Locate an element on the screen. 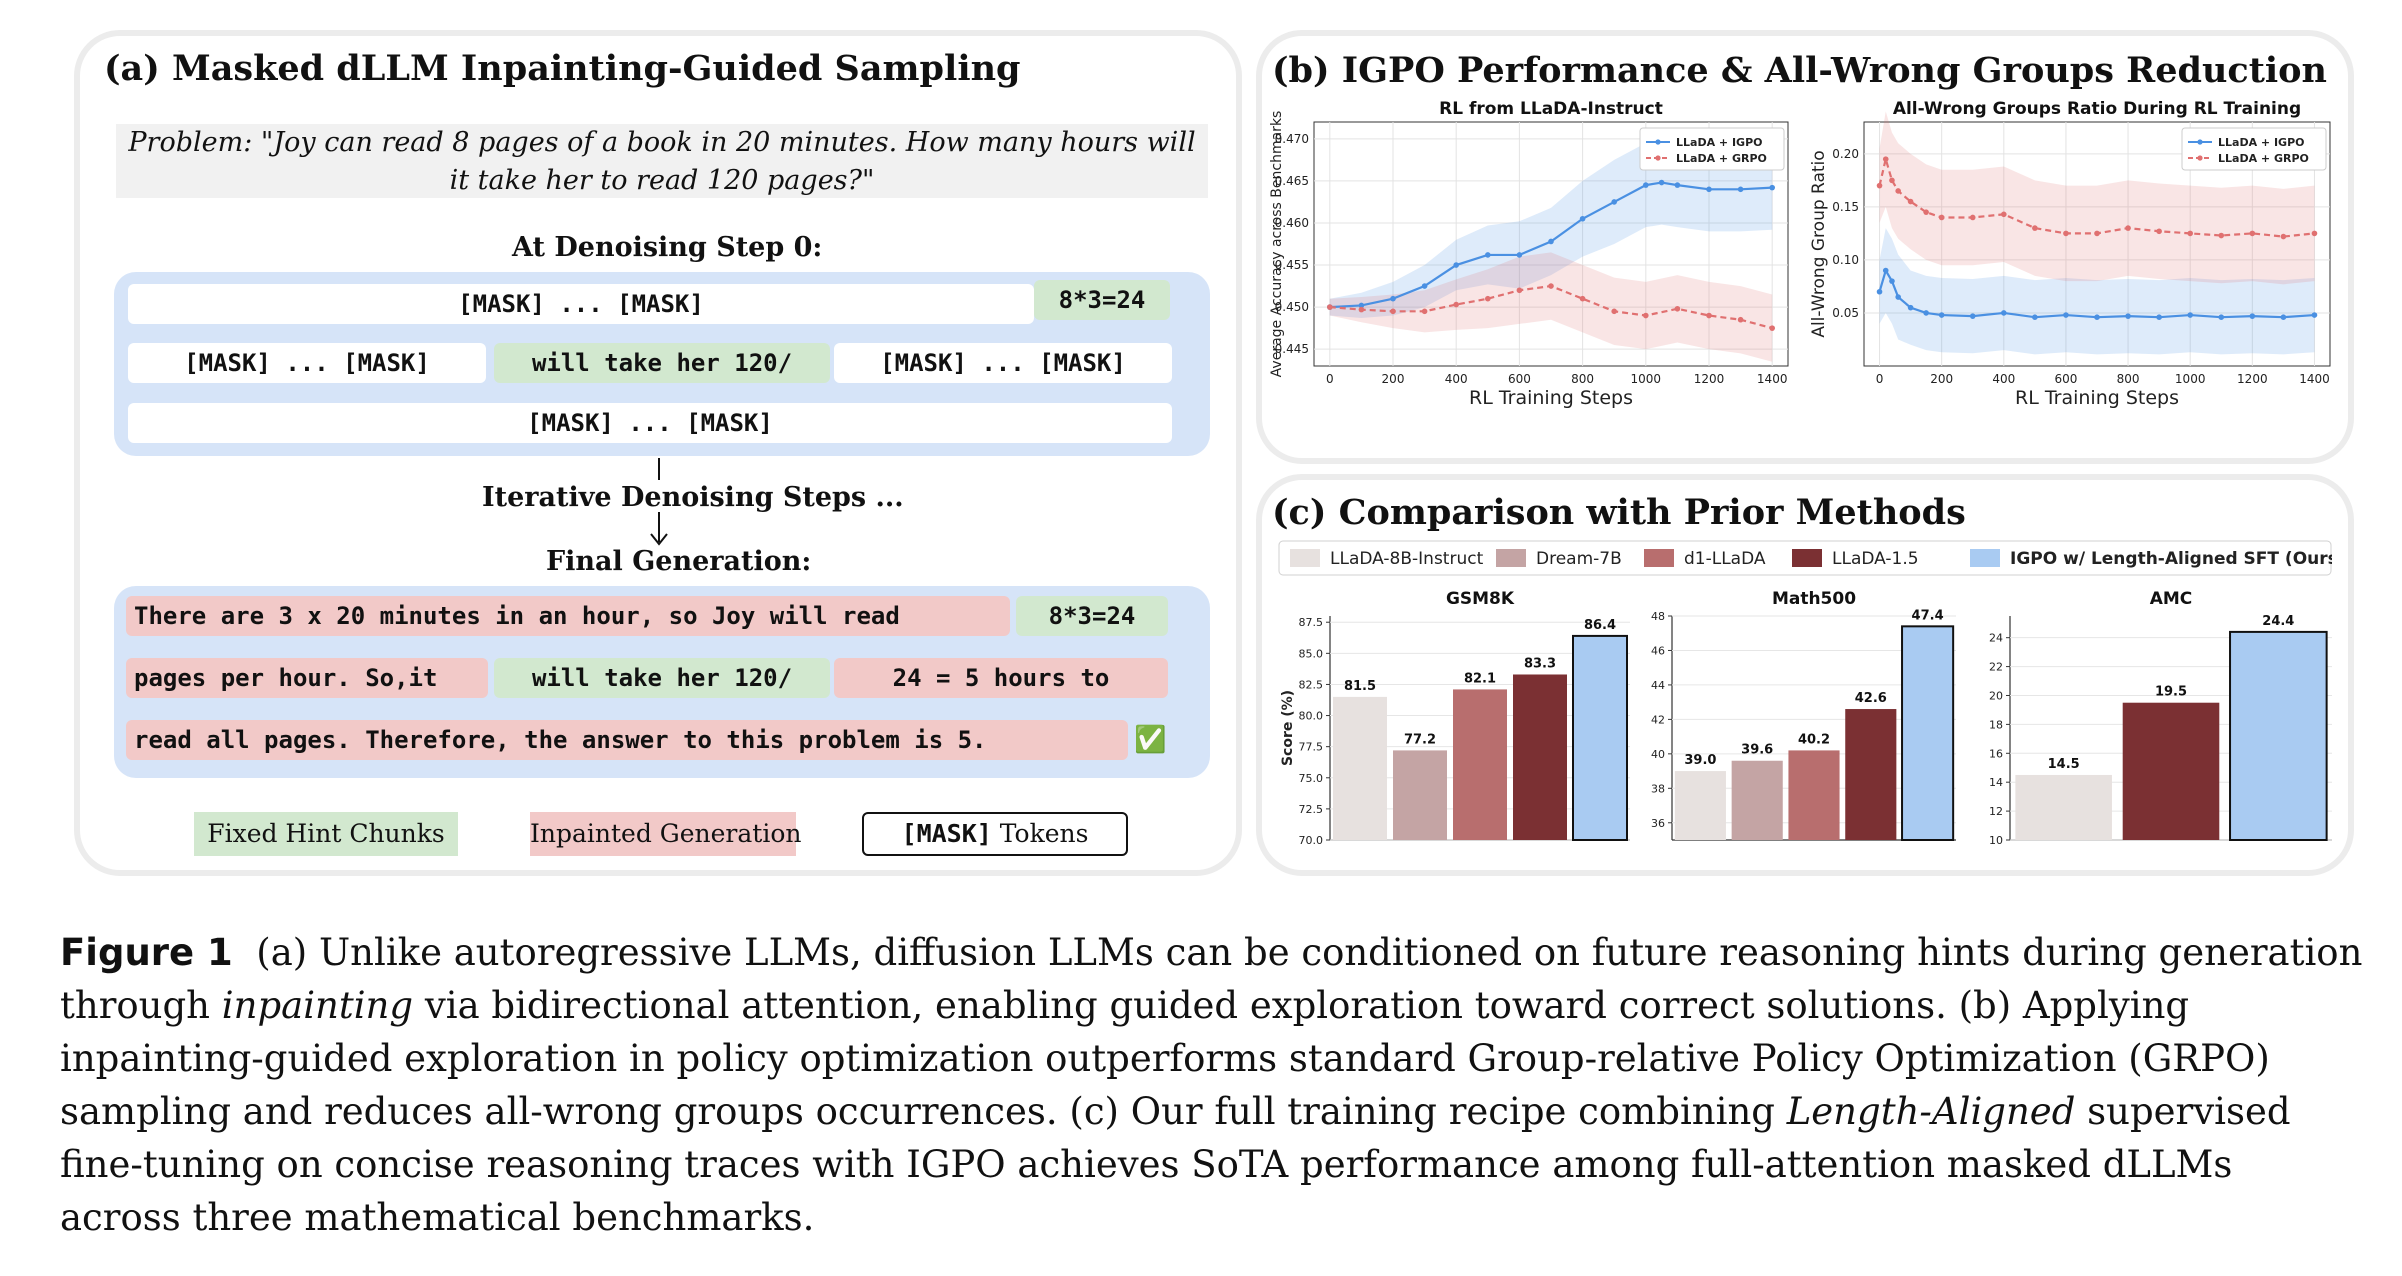  y-tick-label: 14 is located at coordinates (1996, 782).